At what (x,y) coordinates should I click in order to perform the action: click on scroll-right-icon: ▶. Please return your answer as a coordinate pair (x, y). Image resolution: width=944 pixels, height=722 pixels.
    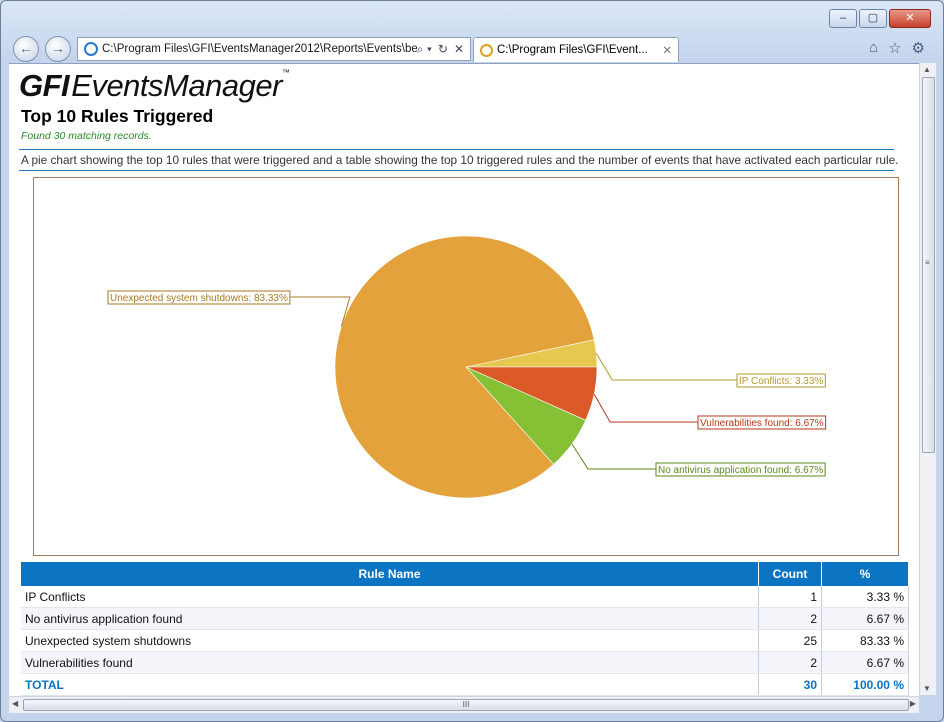
    Looking at the image, I should click on (912, 703).